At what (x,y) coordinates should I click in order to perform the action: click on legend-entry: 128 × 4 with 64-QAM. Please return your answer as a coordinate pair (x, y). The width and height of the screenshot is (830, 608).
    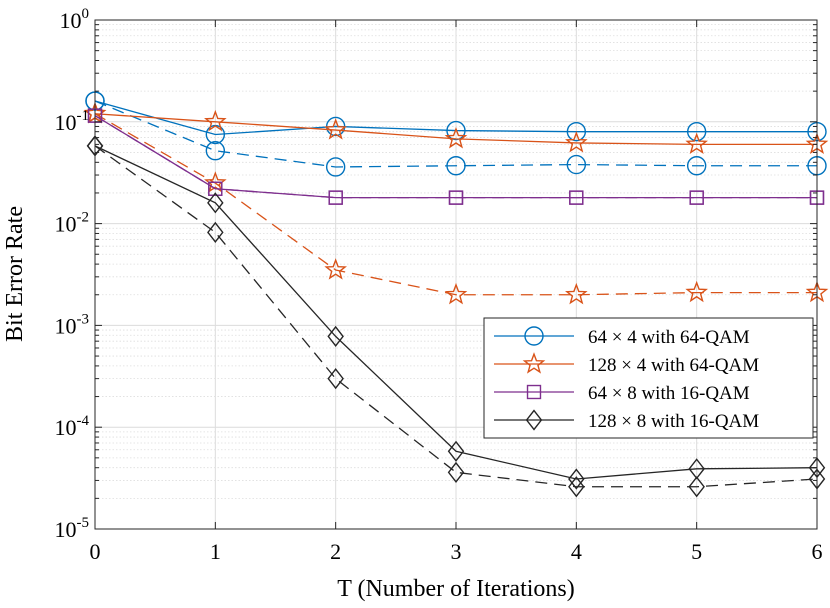
    Looking at the image, I should click on (626, 364).